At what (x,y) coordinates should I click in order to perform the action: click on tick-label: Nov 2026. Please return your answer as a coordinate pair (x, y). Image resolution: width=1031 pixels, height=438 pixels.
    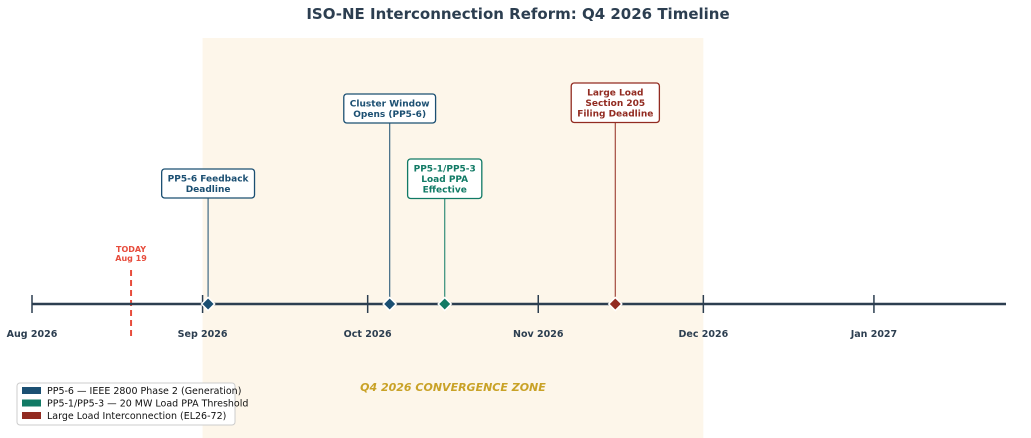
    Looking at the image, I should click on (538, 334).